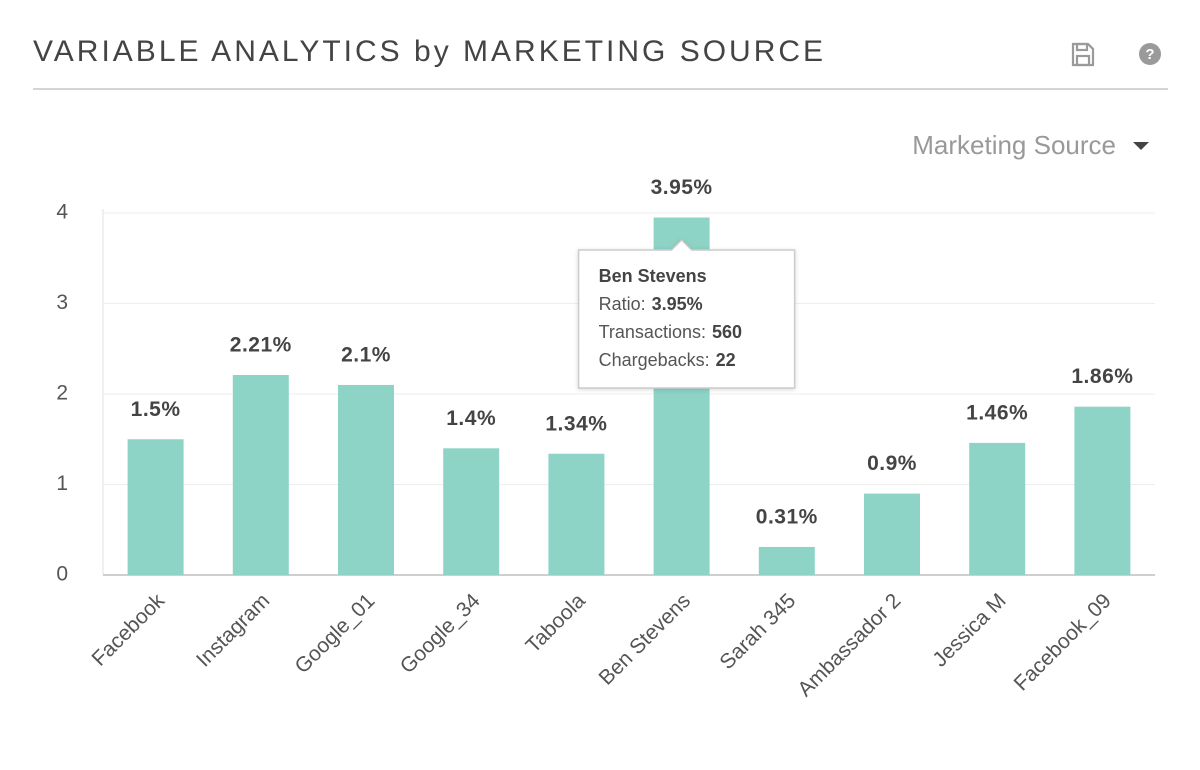 This screenshot has height=770, width=1200. I want to click on value-label: 1.86%, so click(1102, 376).